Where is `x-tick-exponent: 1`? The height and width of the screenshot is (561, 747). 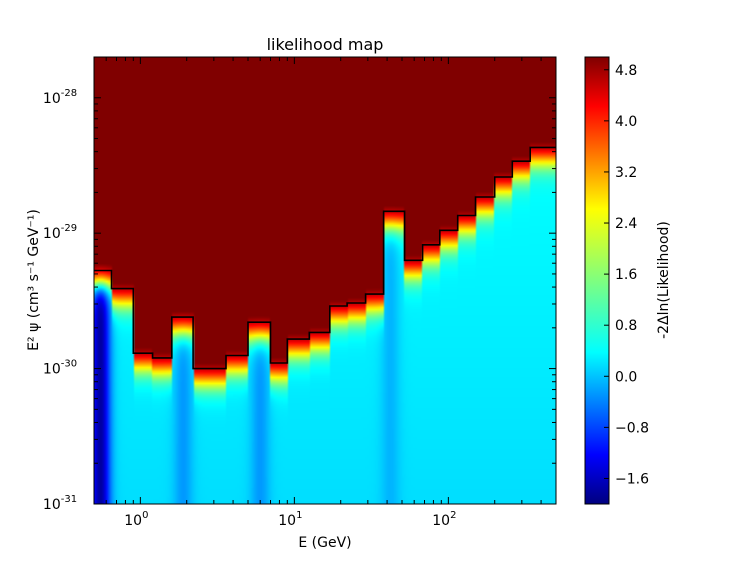 x-tick-exponent: 1 is located at coordinates (299, 515).